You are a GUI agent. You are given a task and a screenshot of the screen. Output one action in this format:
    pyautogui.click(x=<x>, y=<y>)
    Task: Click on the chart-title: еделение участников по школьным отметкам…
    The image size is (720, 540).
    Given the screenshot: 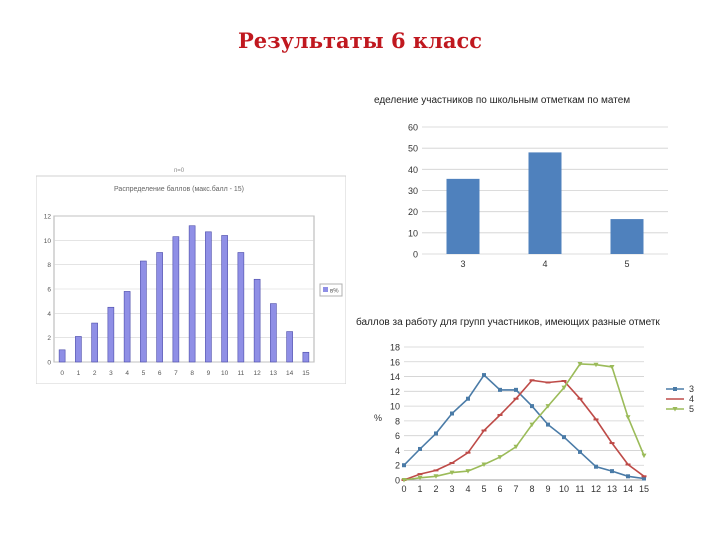 What is the action you would take?
    pyautogui.click(x=502, y=100)
    